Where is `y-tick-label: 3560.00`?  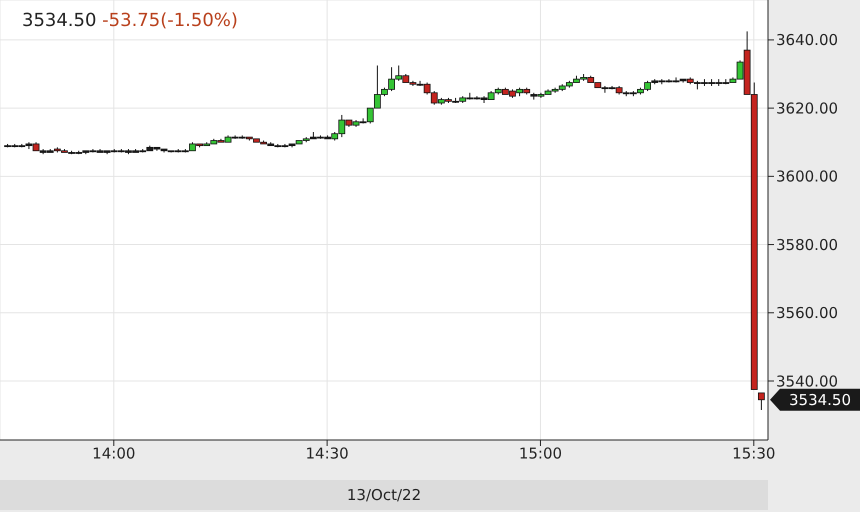 y-tick-label: 3560.00 is located at coordinates (807, 313).